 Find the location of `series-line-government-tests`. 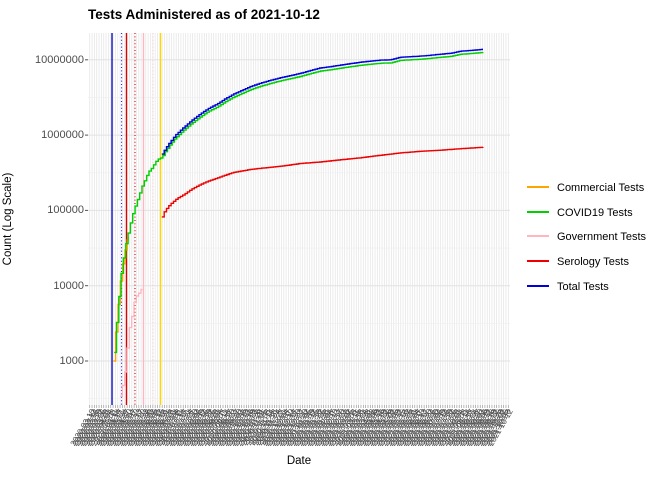

series-line-government-tests is located at coordinates (131, 342).